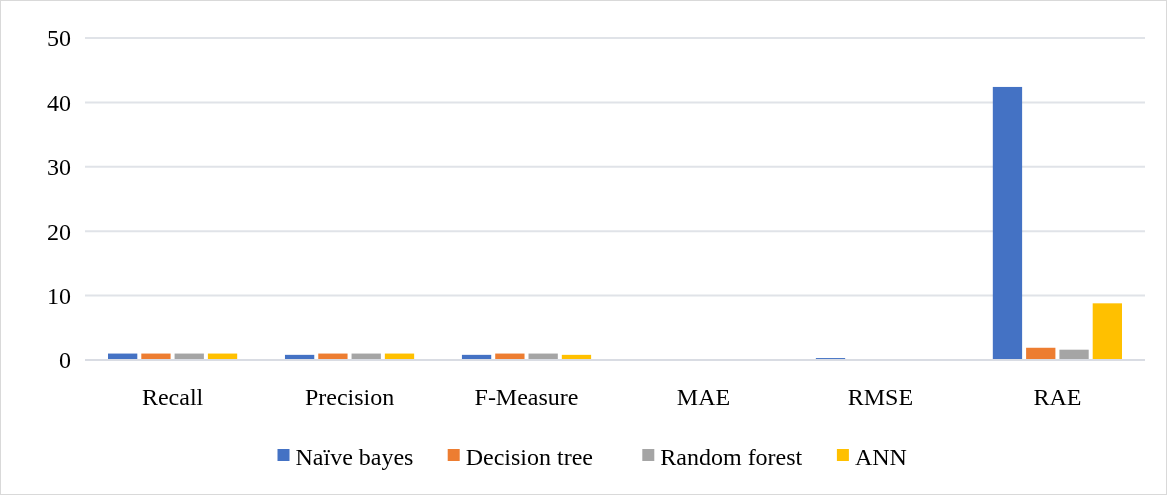 The image size is (1167, 495). What do you see at coordinates (59, 38) in the screenshot?
I see `y-tick-label: 50` at bounding box center [59, 38].